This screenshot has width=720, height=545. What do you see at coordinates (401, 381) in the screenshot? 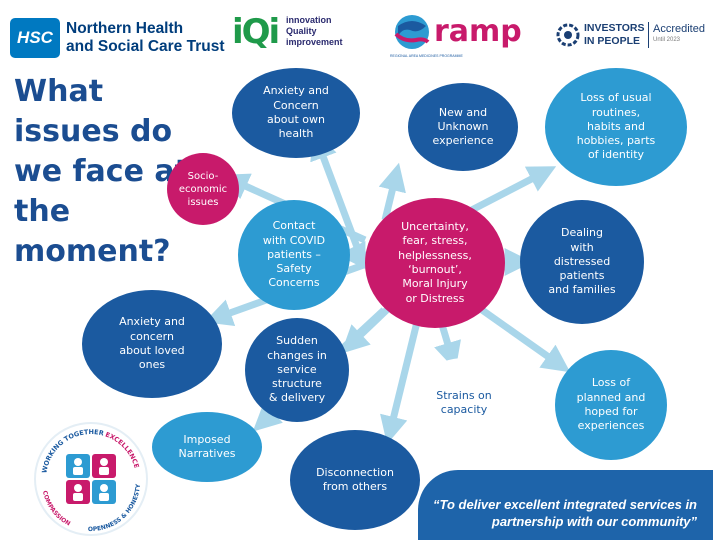
I see `arrow-disconnection` at bounding box center [401, 381].